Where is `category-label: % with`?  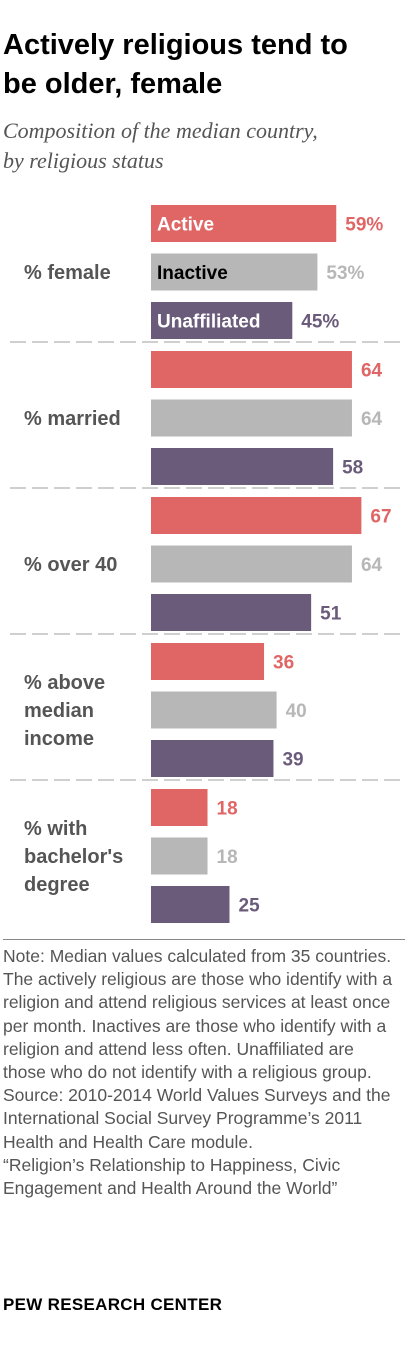
category-label: % with is located at coordinates (55, 829).